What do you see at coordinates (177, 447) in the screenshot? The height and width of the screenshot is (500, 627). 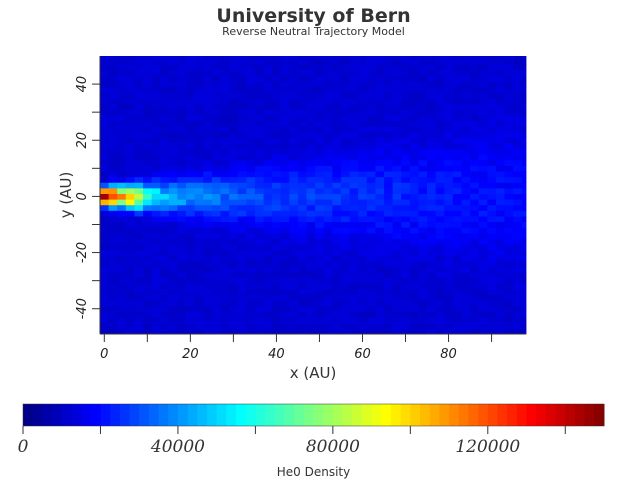 I see `colorbar-tick-label: 40000` at bounding box center [177, 447].